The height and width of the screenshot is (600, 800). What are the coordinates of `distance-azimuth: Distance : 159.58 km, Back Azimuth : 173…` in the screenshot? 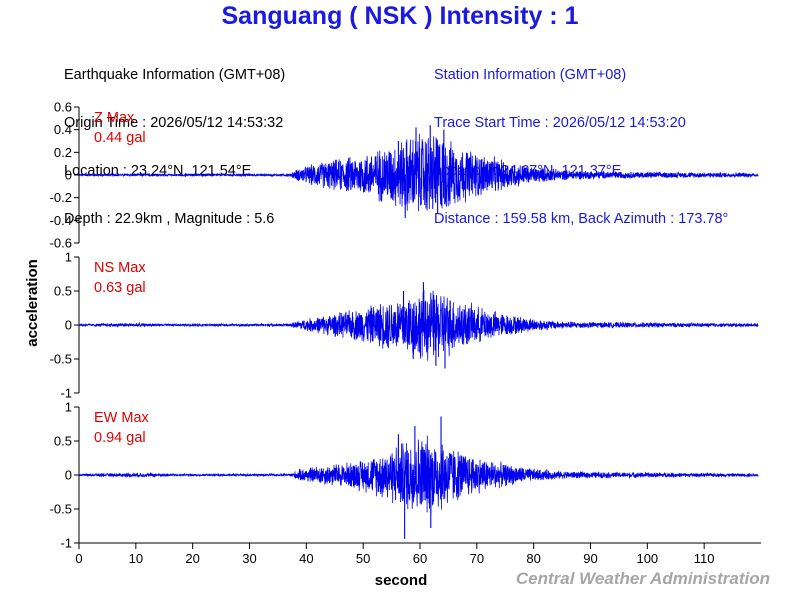 It's located at (581, 219).